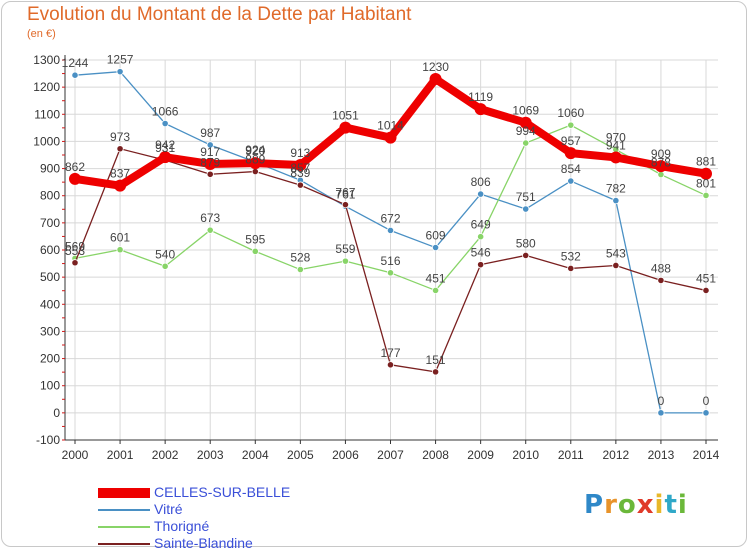  Describe the element at coordinates (706, 162) in the screenshot. I see `data-label: 881` at that location.